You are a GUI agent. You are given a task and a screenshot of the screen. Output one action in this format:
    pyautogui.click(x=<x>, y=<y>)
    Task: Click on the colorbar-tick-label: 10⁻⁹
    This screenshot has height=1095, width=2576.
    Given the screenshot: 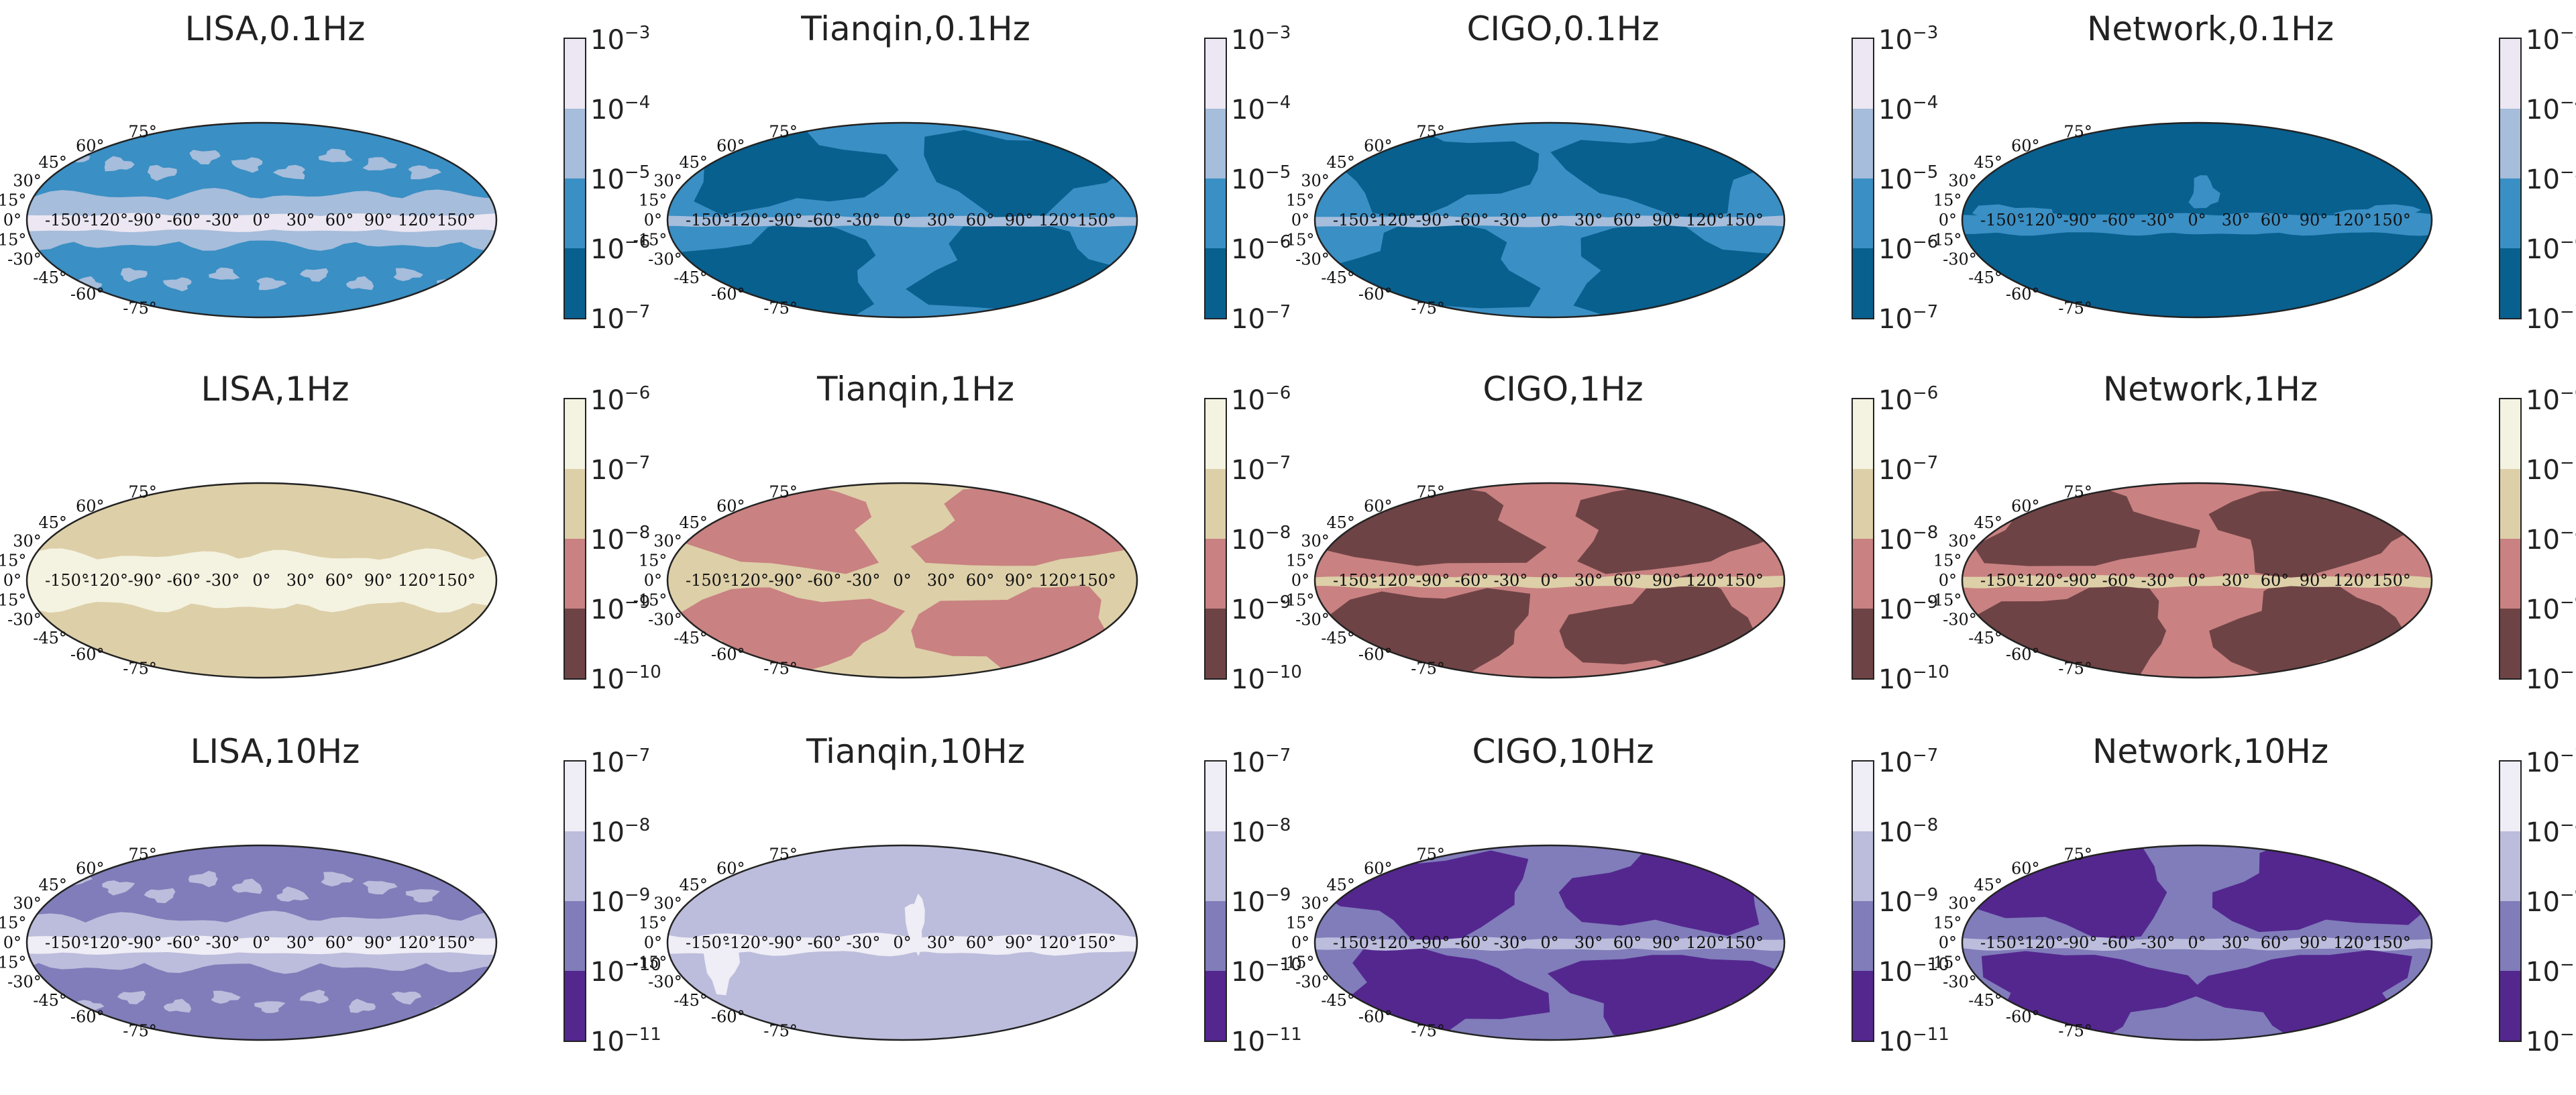 What is the action you would take?
    pyautogui.click(x=1261, y=608)
    